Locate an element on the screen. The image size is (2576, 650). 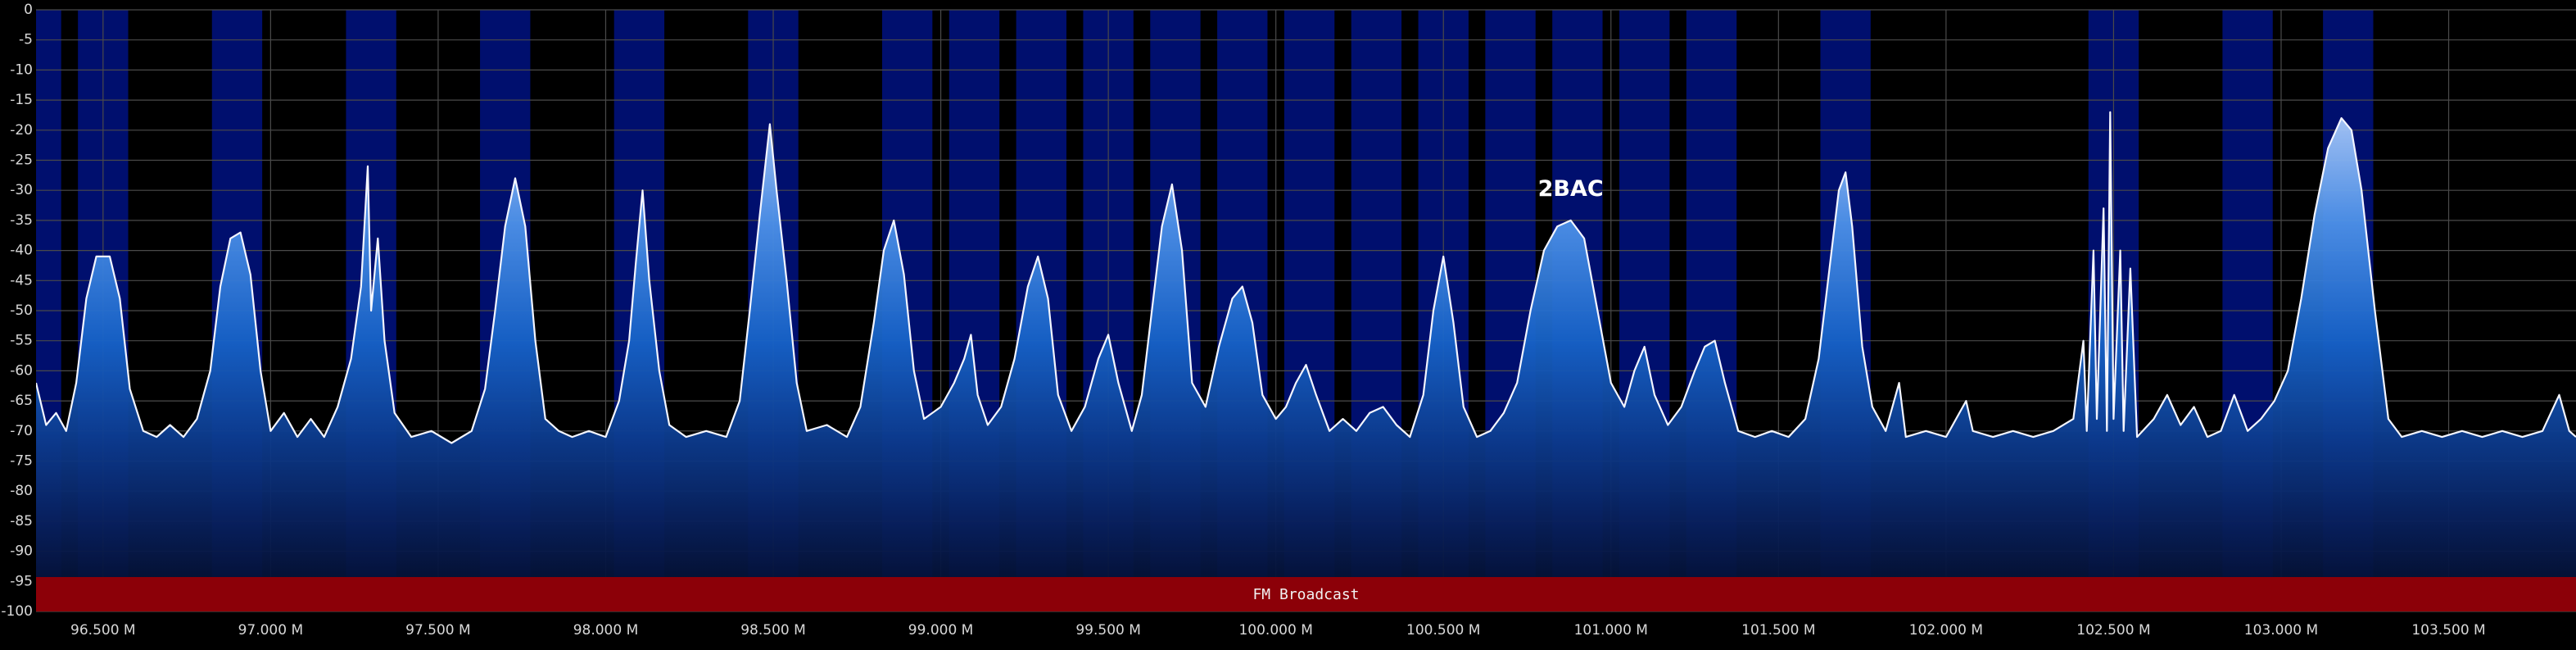
y-tick-label: -70 is located at coordinates (21, 431).